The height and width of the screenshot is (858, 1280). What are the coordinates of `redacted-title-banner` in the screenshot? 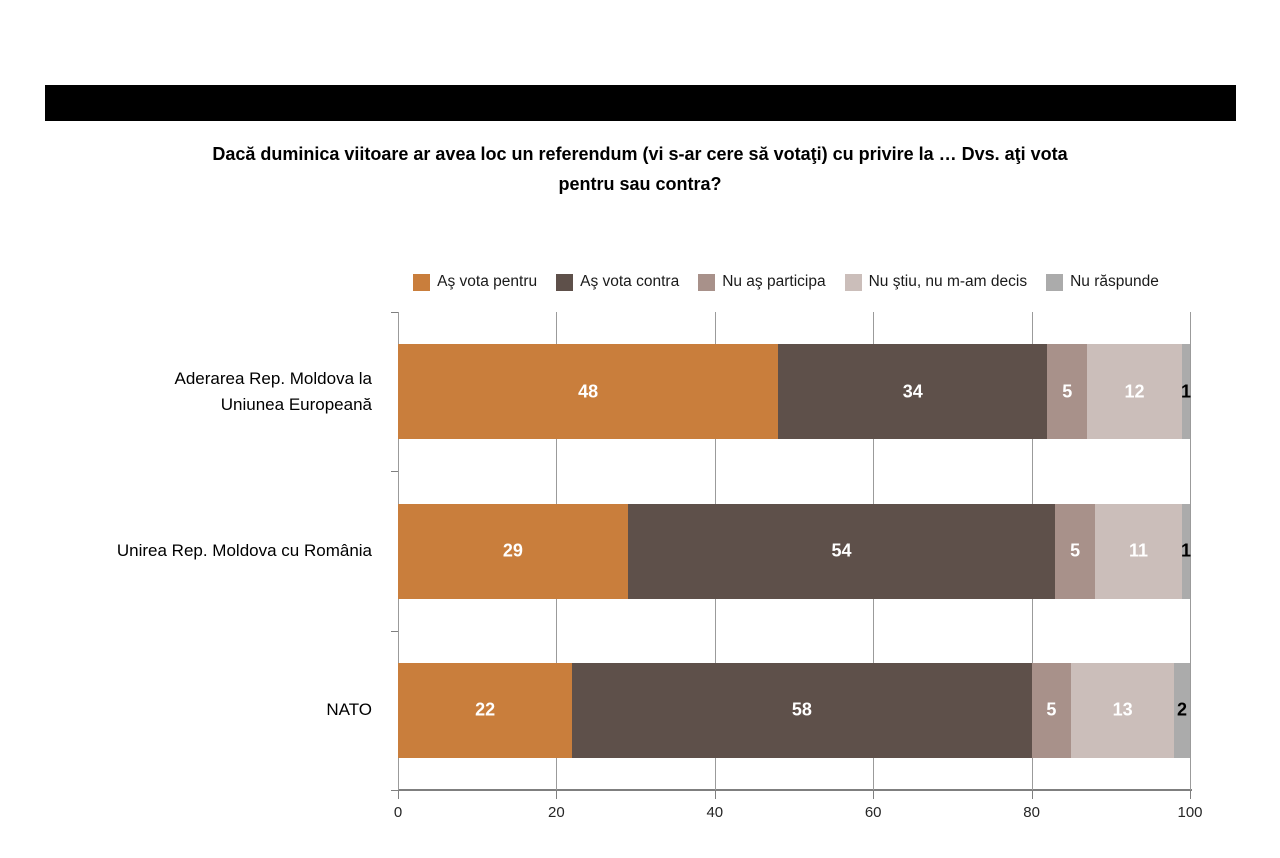 It's located at (640, 103).